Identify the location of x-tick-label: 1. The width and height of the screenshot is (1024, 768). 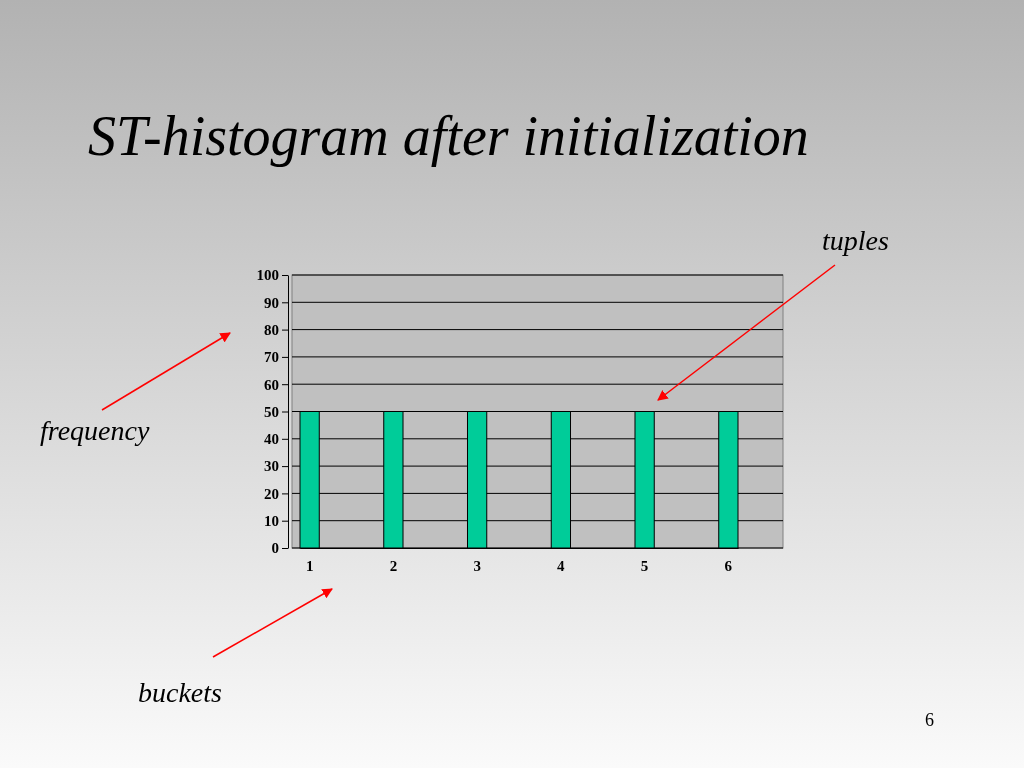
(309, 565).